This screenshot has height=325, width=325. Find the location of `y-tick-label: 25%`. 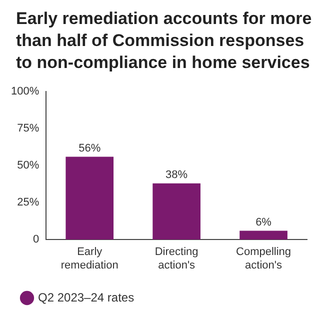

y-tick-label: 25% is located at coordinates (28, 202).